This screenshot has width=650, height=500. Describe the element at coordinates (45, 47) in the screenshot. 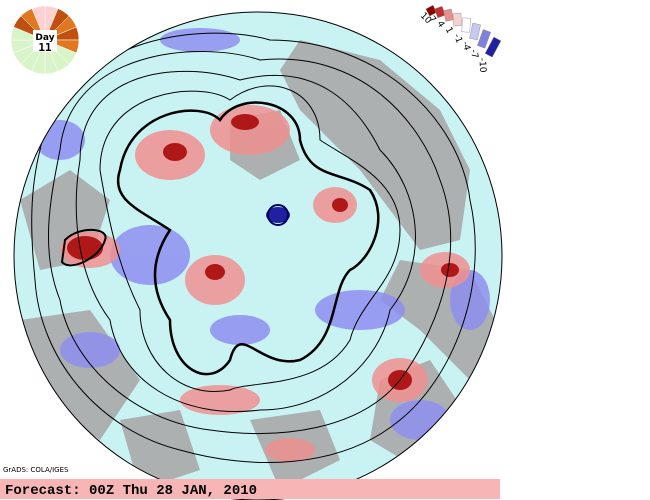

I see `day-number: 11` at that location.